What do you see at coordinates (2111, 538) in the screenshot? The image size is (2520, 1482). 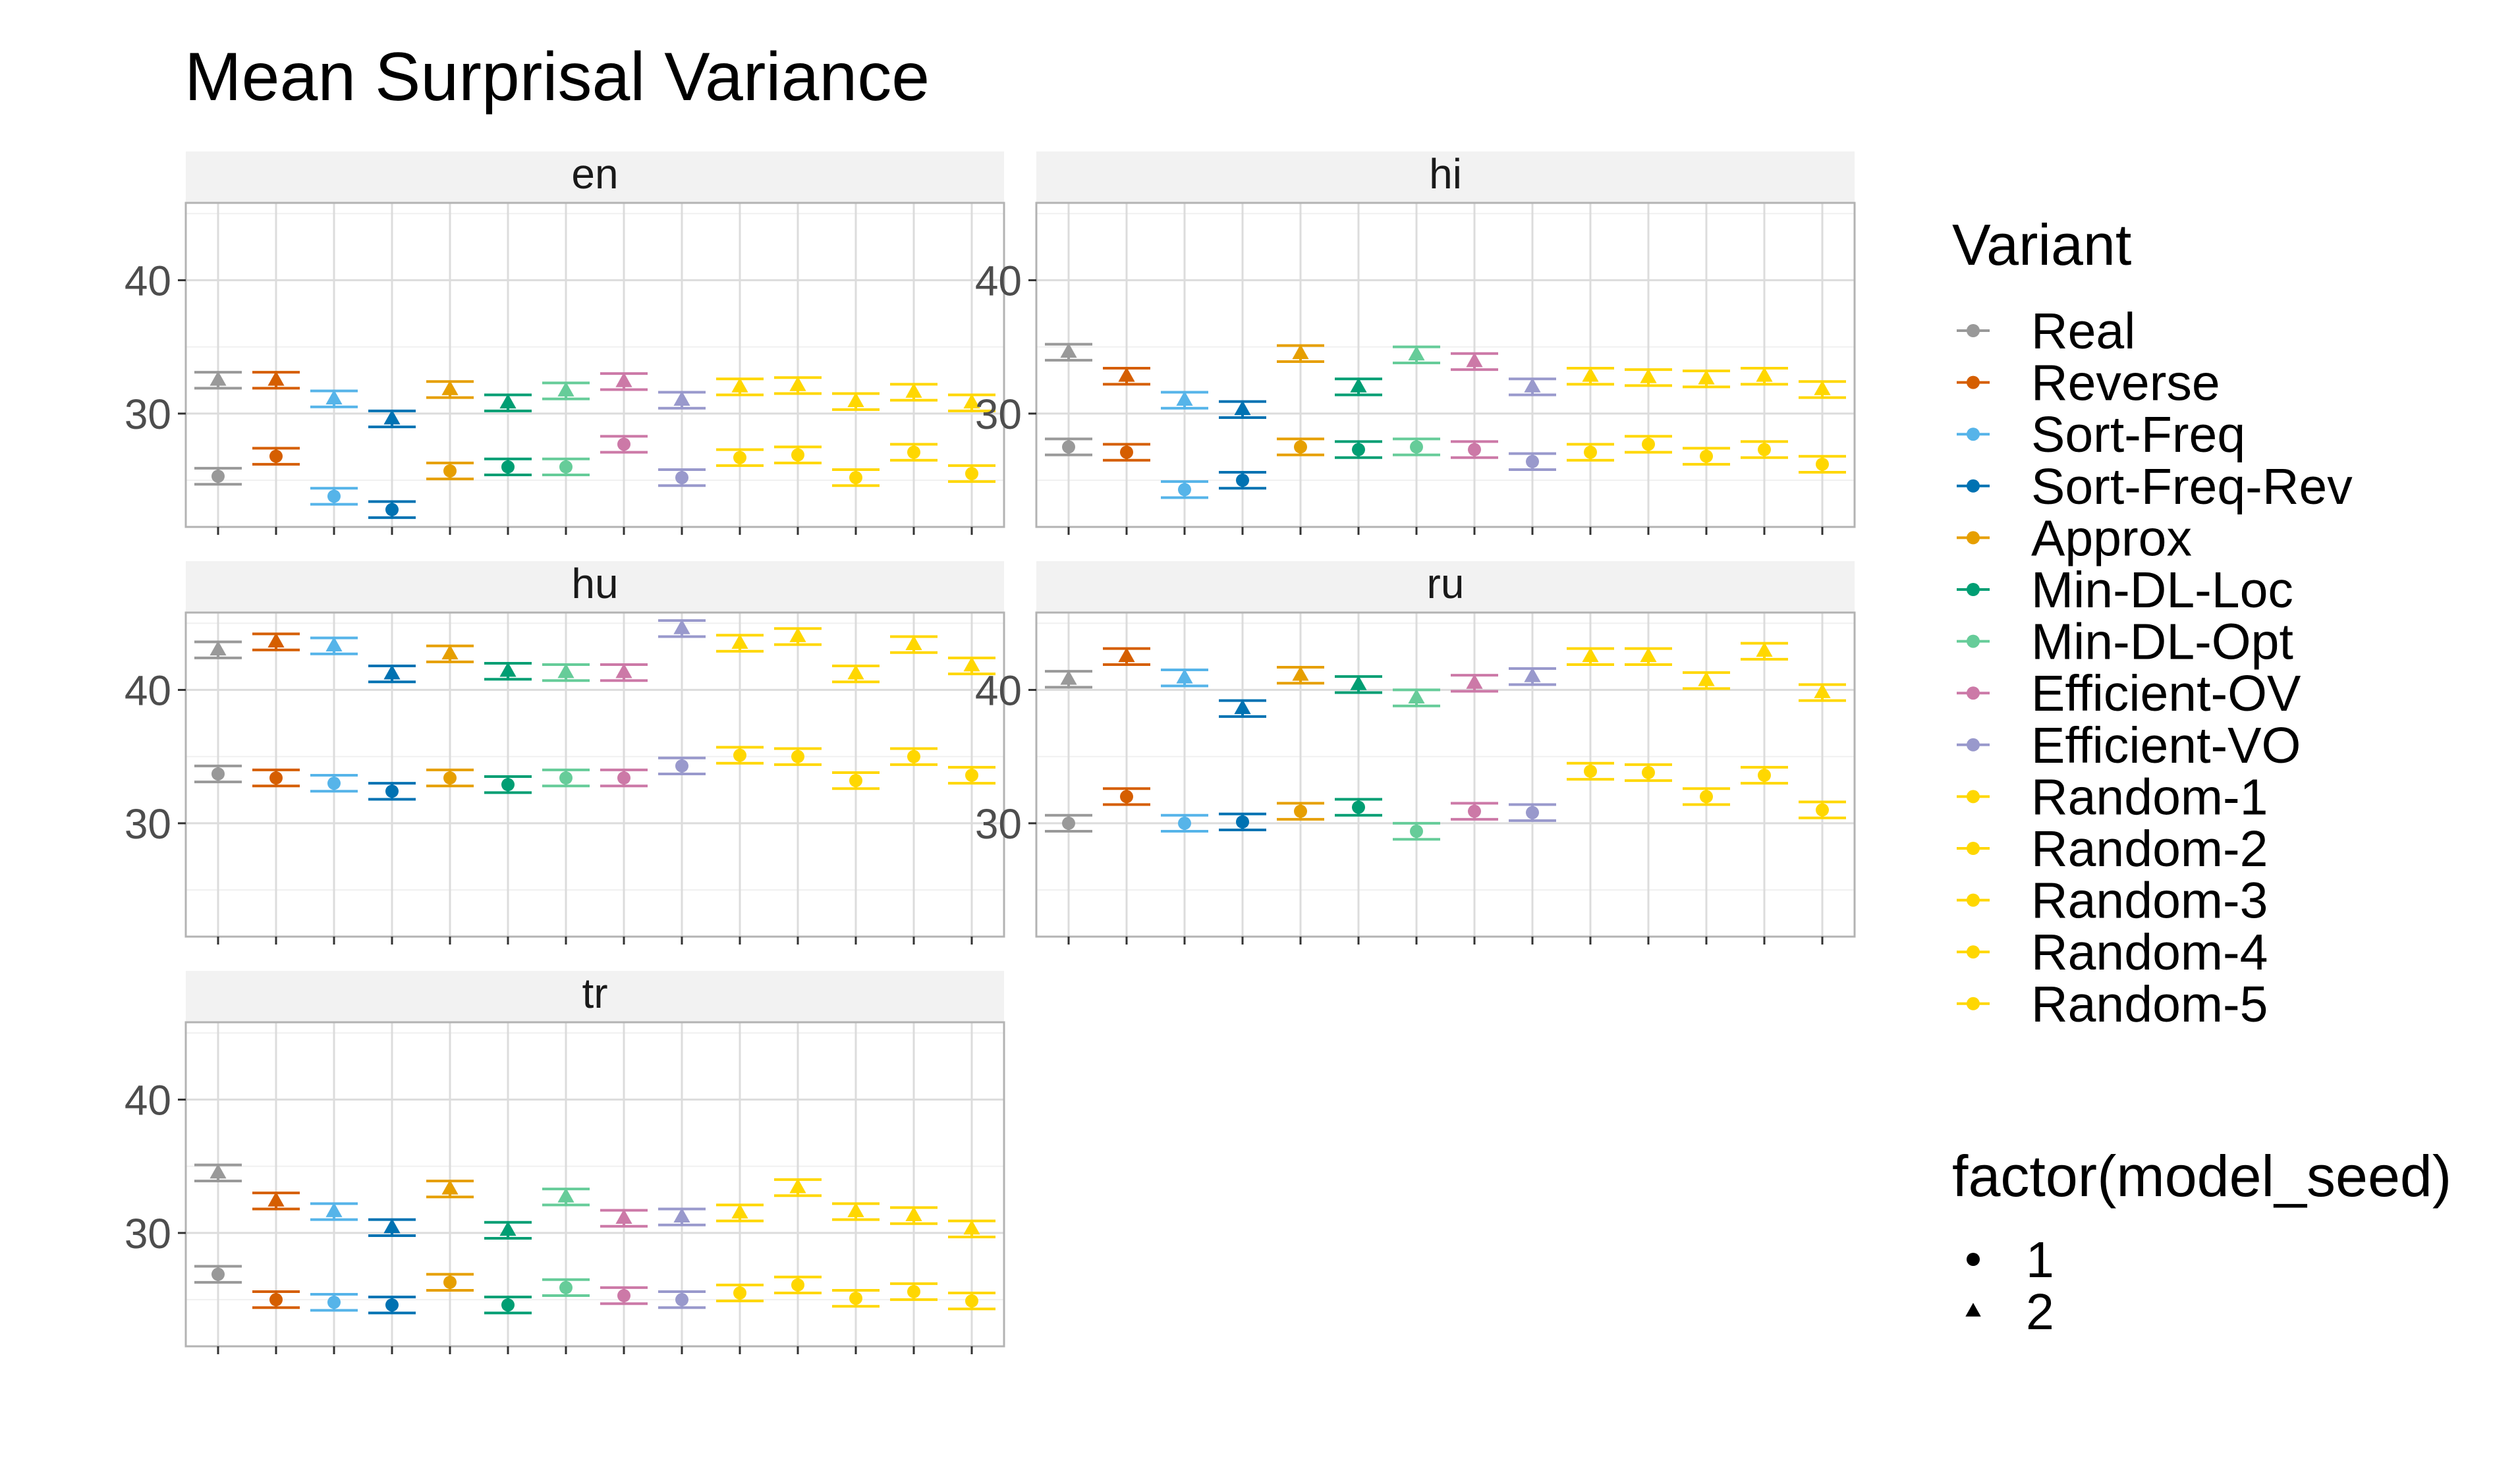 I see `legend-label: Approx` at bounding box center [2111, 538].